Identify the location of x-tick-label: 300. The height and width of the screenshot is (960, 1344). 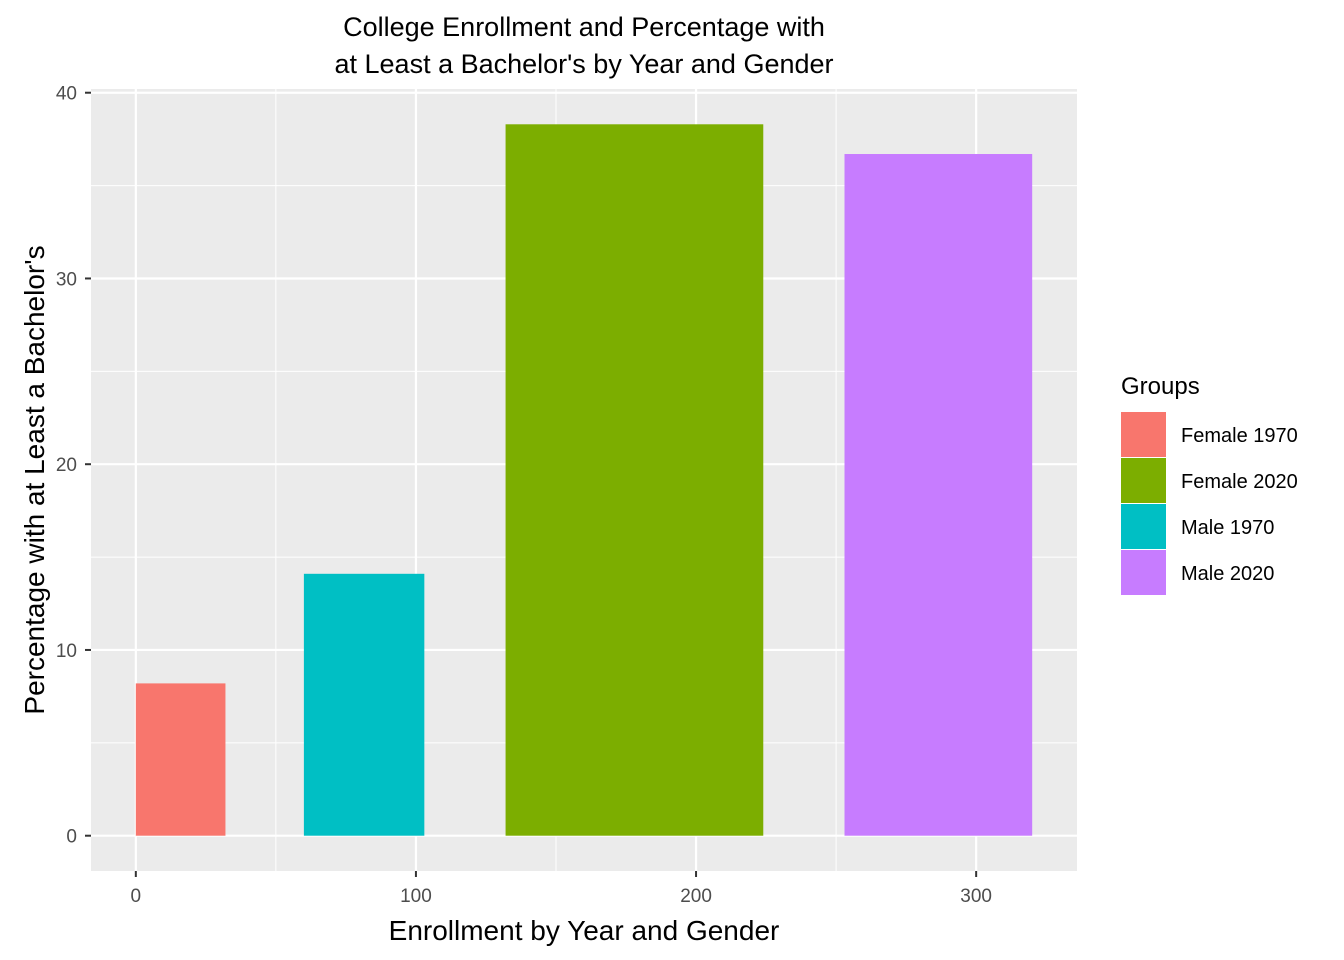
(976, 896).